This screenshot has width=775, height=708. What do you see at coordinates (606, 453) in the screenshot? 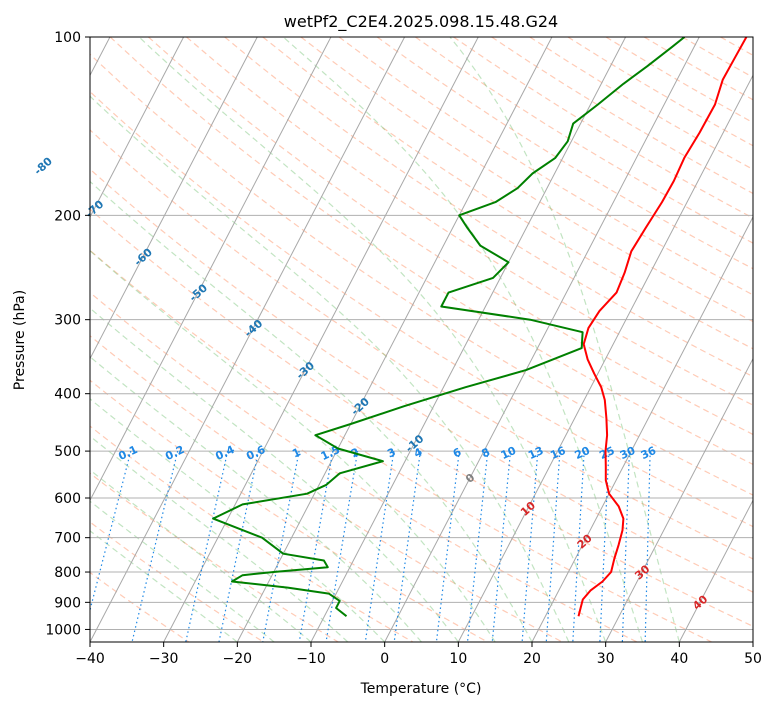
I see `mixing-ratio-label: 25` at bounding box center [606, 453].